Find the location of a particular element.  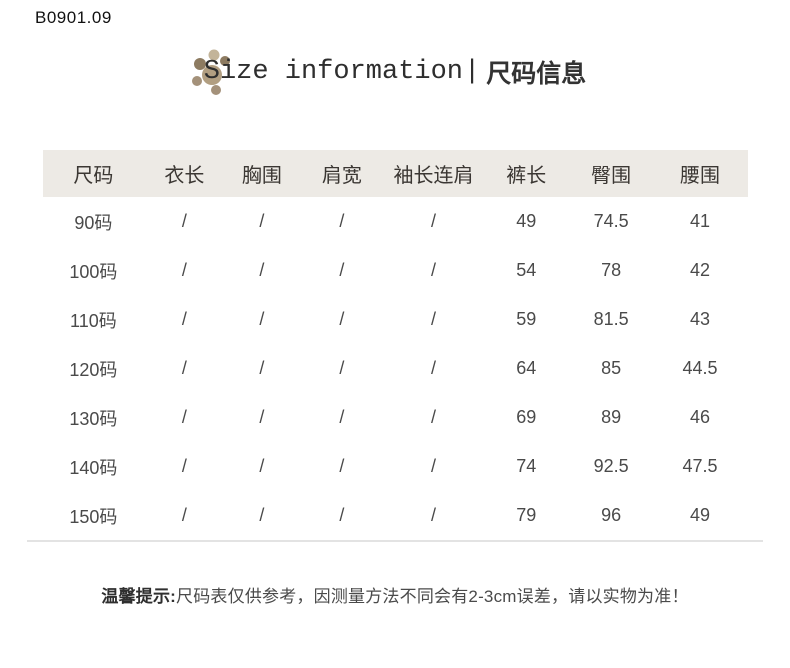

value-cell: 44.5 is located at coordinates (700, 368).